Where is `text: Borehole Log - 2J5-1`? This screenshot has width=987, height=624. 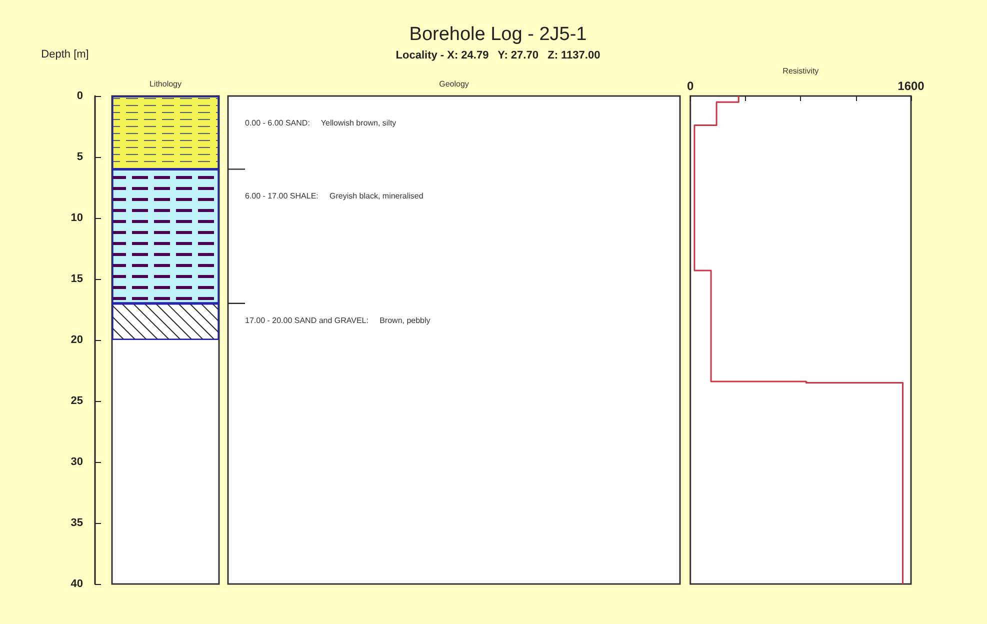
text: Borehole Log - 2J5-1 is located at coordinates (498, 34).